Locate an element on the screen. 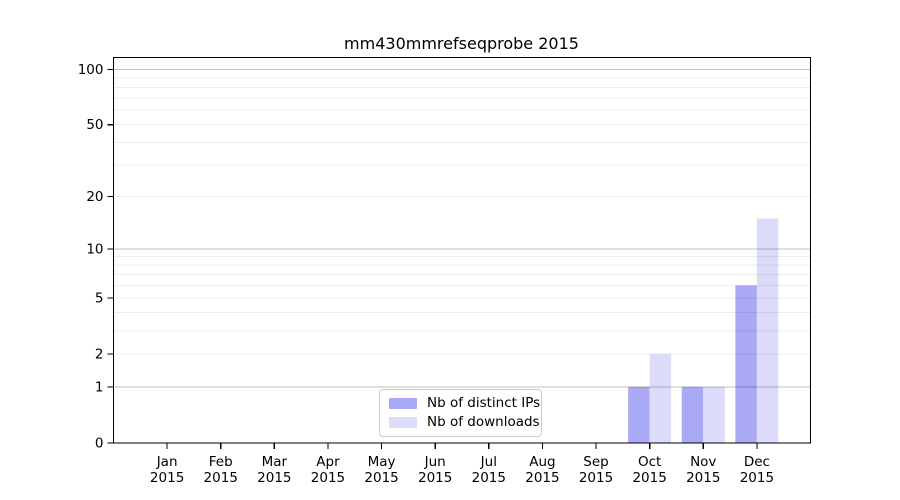 This screenshot has height=500, width=900. x-tick-label: Jan 2015 is located at coordinates (167, 470).